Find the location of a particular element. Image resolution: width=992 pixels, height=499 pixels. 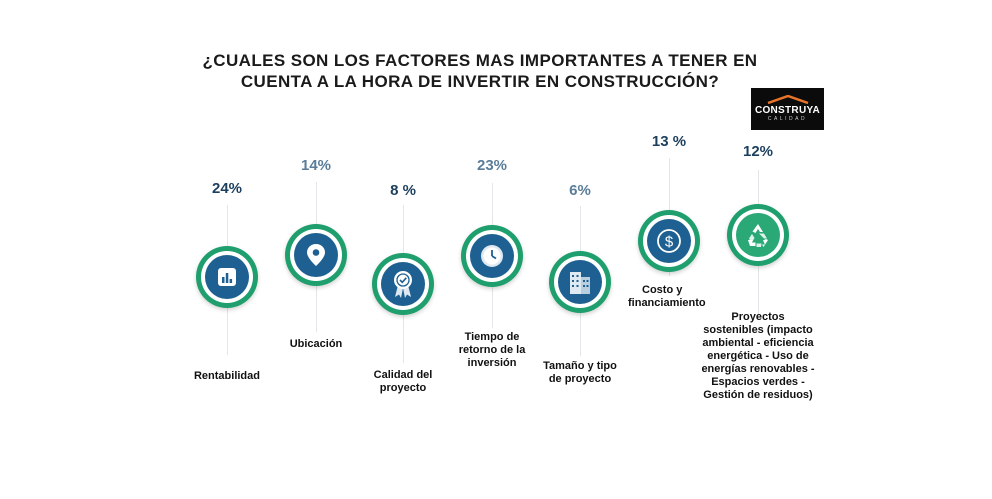

factor-percentage: 14% is located at coordinates (316, 165).